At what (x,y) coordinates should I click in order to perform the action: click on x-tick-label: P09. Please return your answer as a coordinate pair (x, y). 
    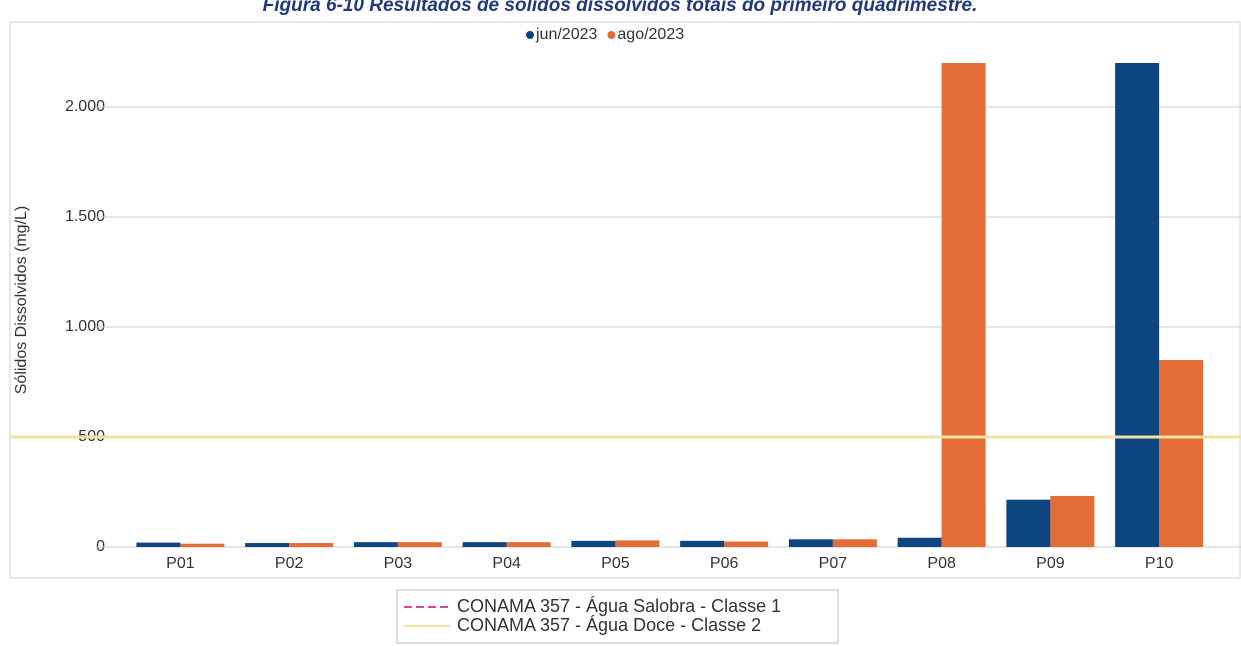
    Looking at the image, I should click on (1050, 563).